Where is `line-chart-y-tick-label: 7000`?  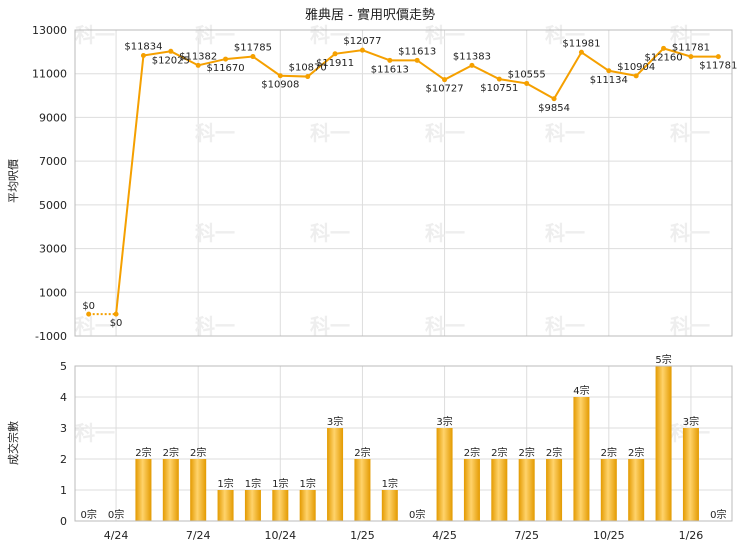
line-chart-y-tick-label: 7000 is located at coordinates (53, 161).